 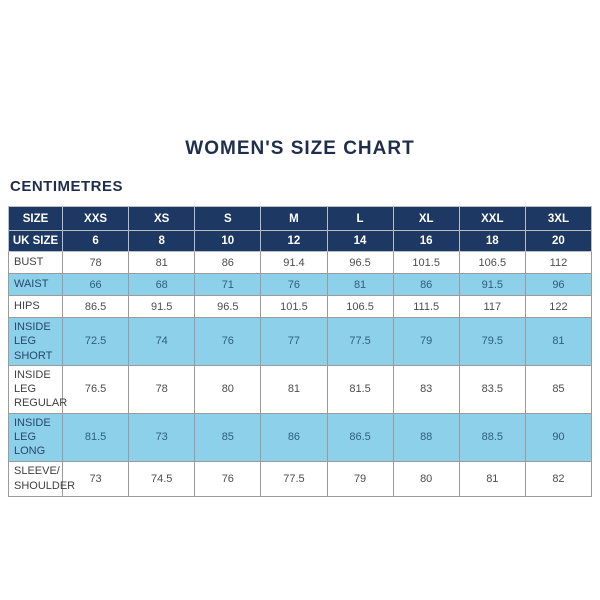 I want to click on measurement-cell: 66, so click(x=95, y=284).